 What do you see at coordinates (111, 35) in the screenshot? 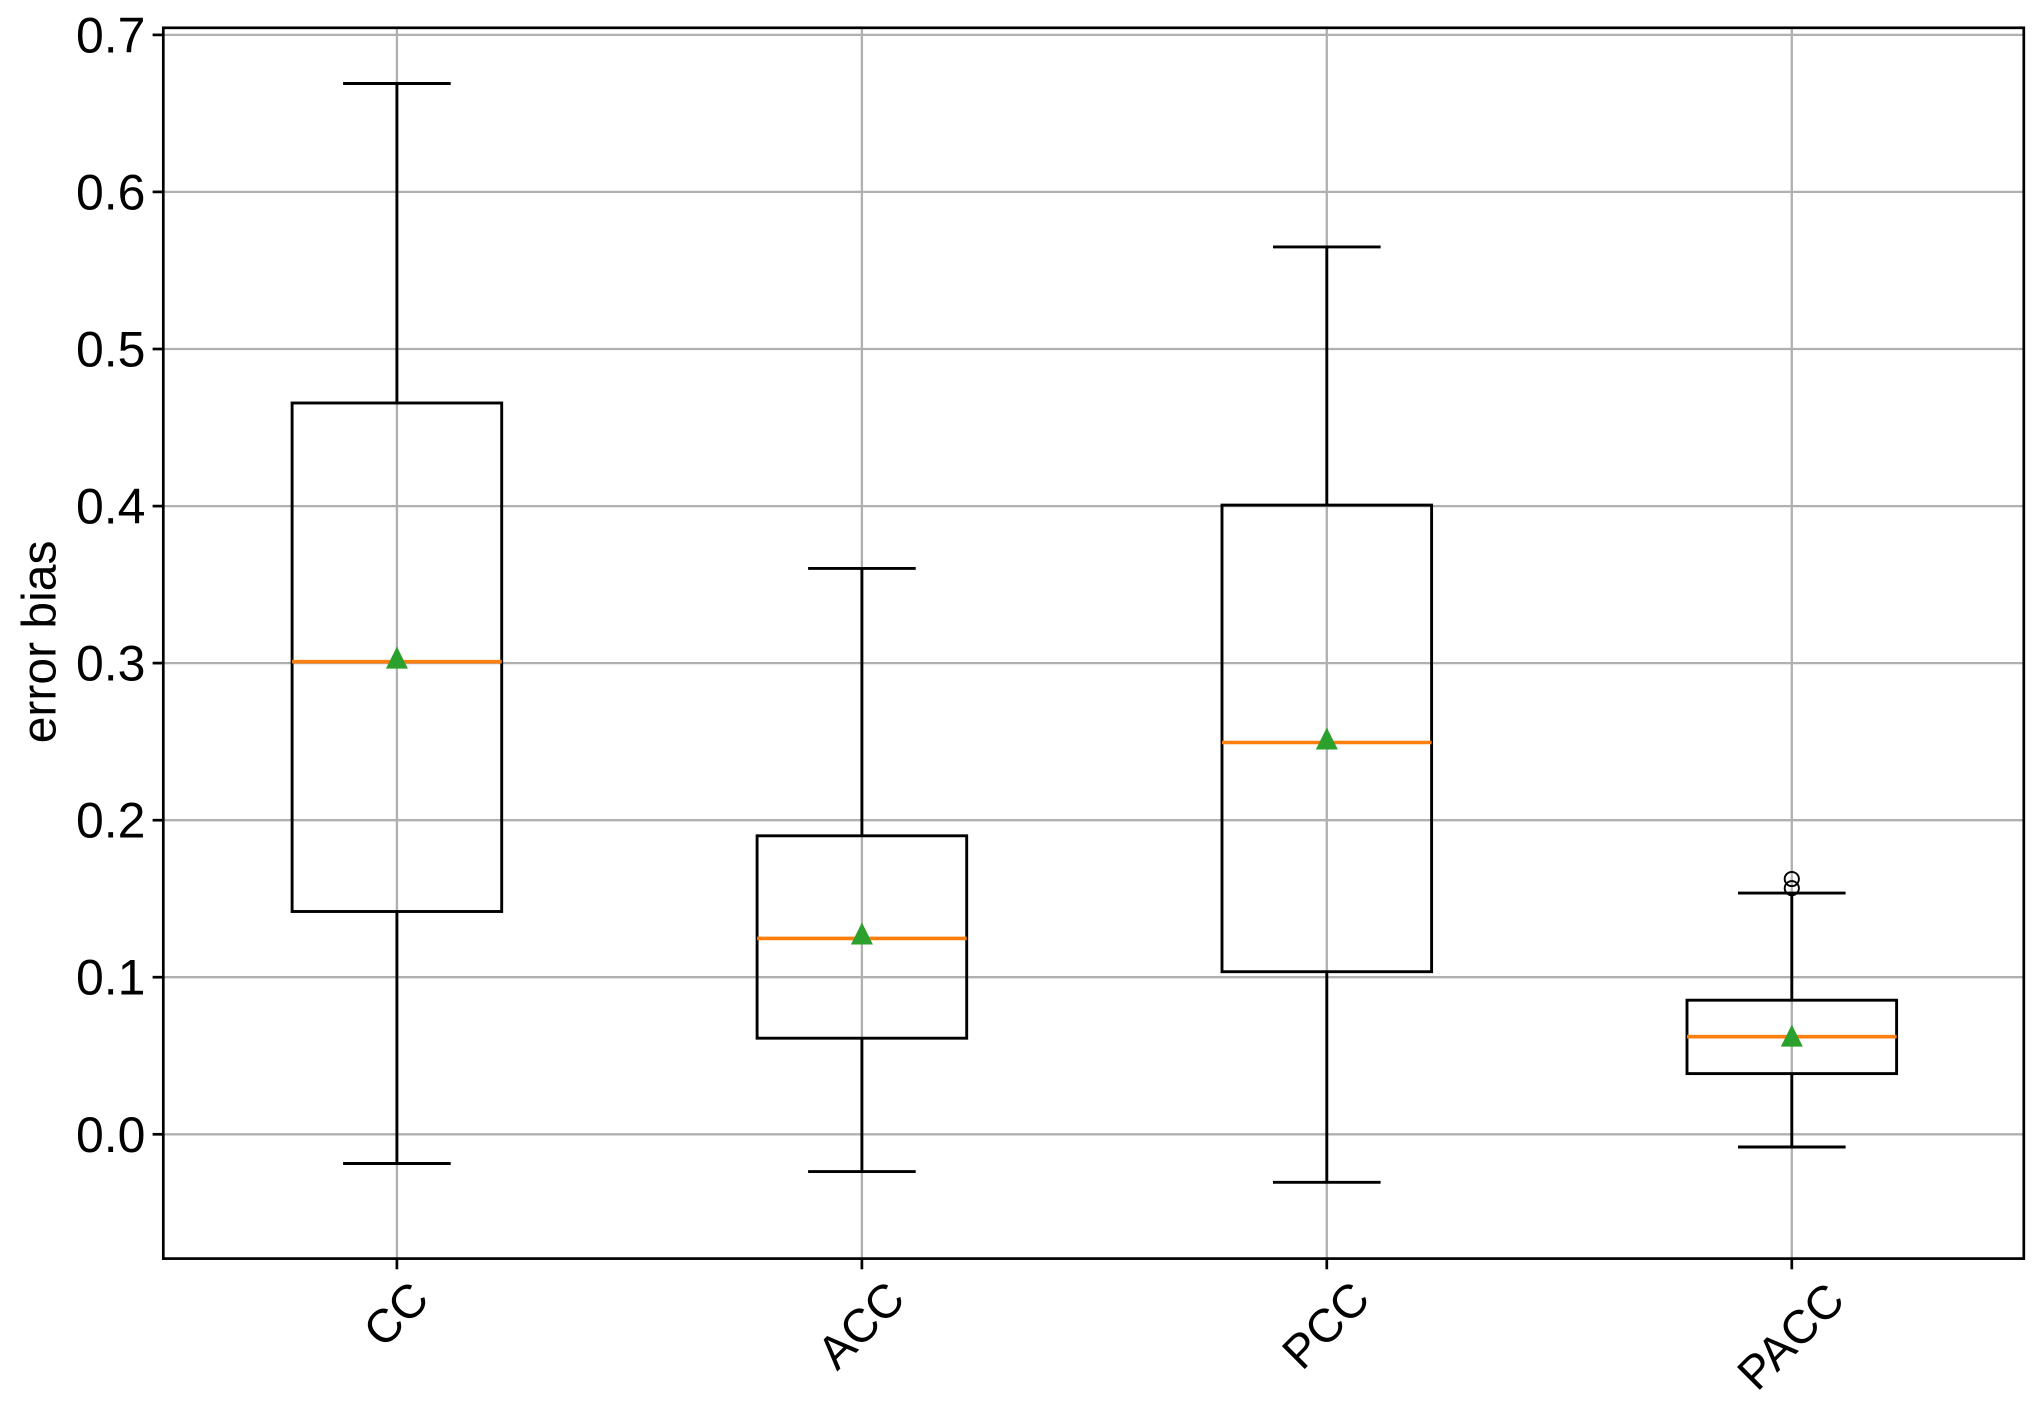
I see `svg-text: 0.7` at bounding box center [111, 35].